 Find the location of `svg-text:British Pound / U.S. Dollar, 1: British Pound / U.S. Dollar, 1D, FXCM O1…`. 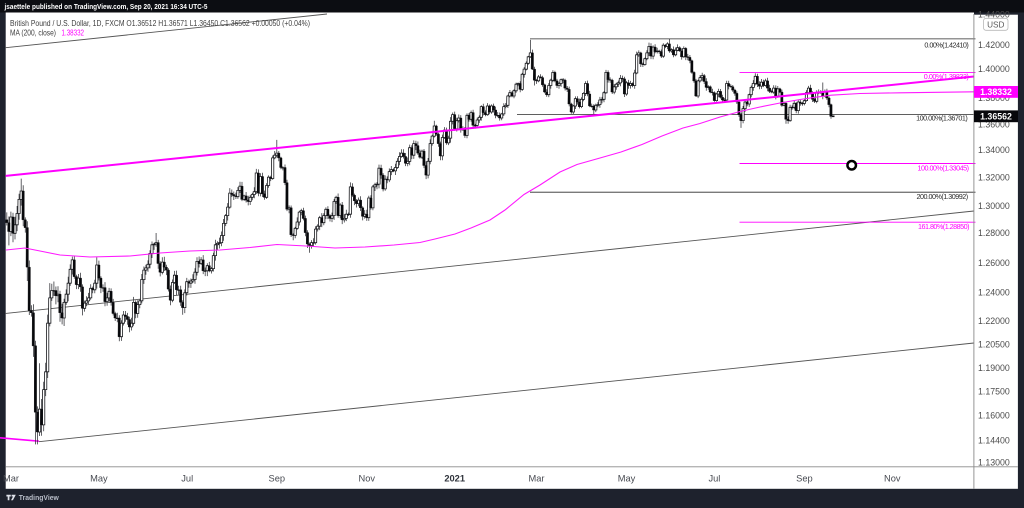

svg-text:British Pound / U.S. Dollar, 1: British Pound / U.S. Dollar, 1D, FXCM O1… is located at coordinates (160, 23).